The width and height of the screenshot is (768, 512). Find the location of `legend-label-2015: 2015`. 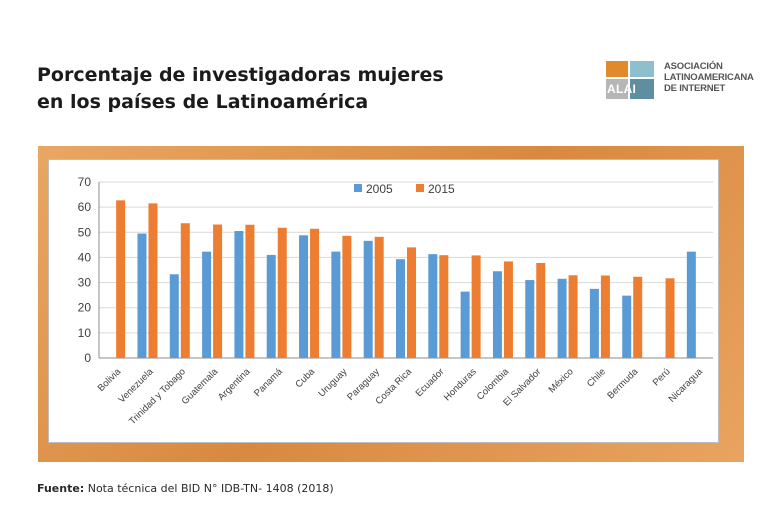

legend-label-2015: 2015 is located at coordinates (441, 189).